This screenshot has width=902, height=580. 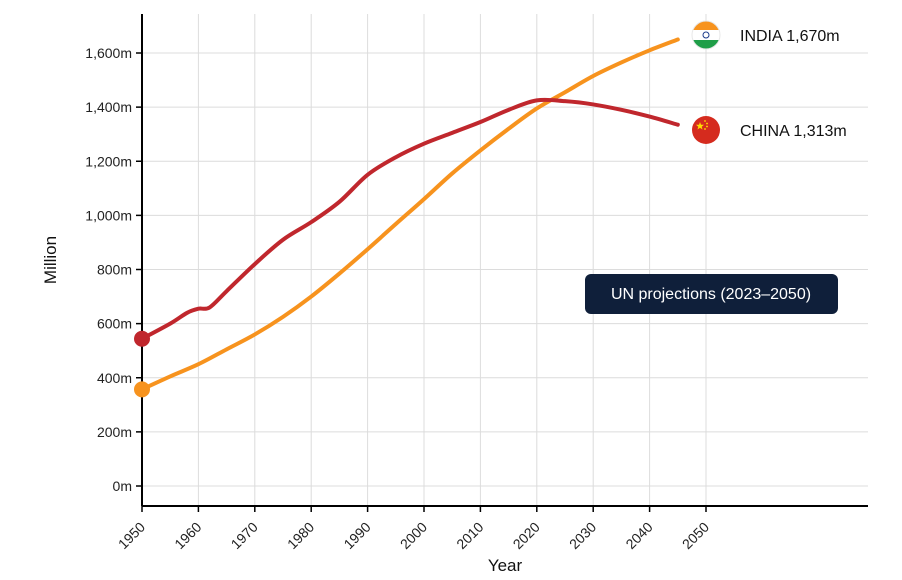 I want to click on start-markers, so click(x=142, y=364).